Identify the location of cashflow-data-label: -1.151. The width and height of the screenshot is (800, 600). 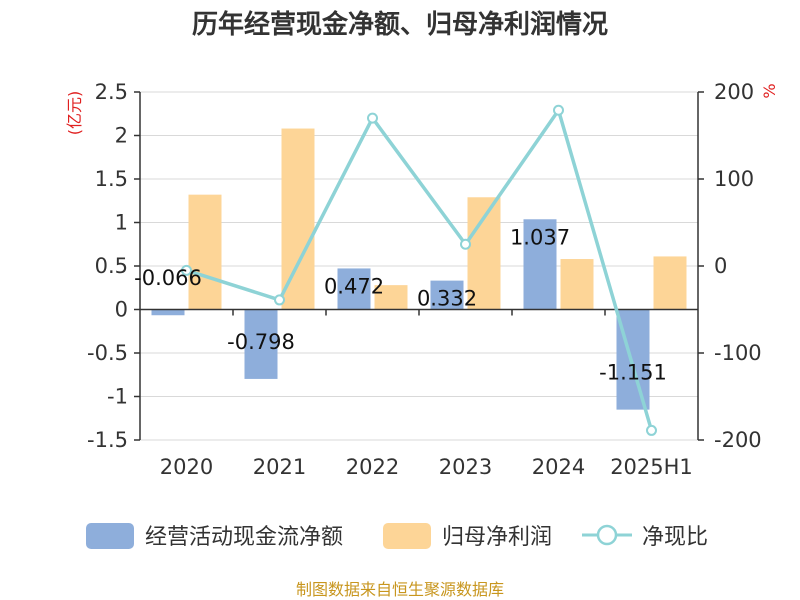
(633, 373).